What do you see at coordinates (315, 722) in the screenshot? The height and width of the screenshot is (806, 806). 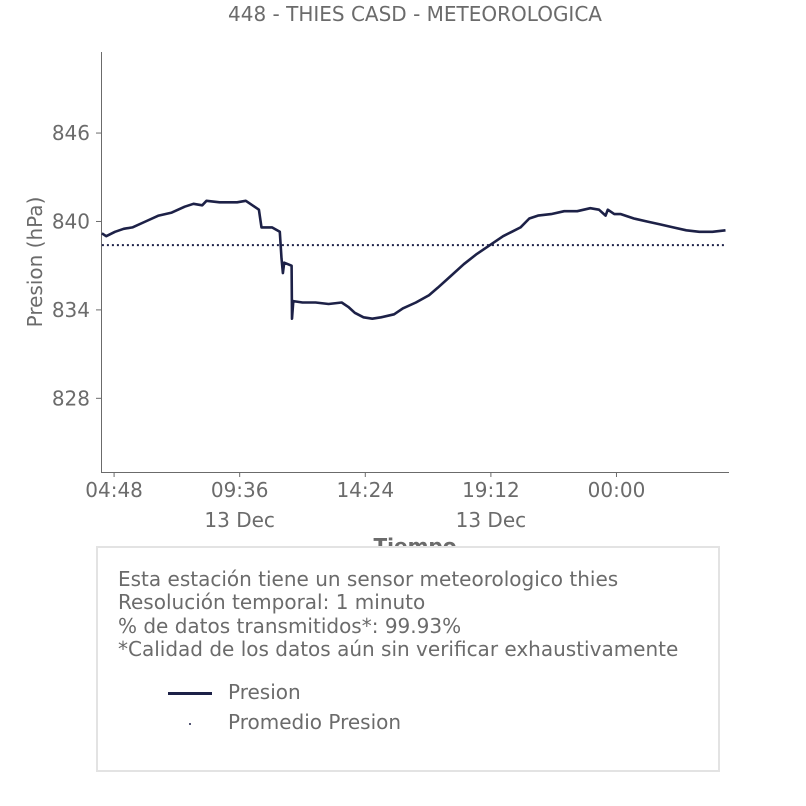 I see `legend-label: Promedio Presion` at bounding box center [315, 722].